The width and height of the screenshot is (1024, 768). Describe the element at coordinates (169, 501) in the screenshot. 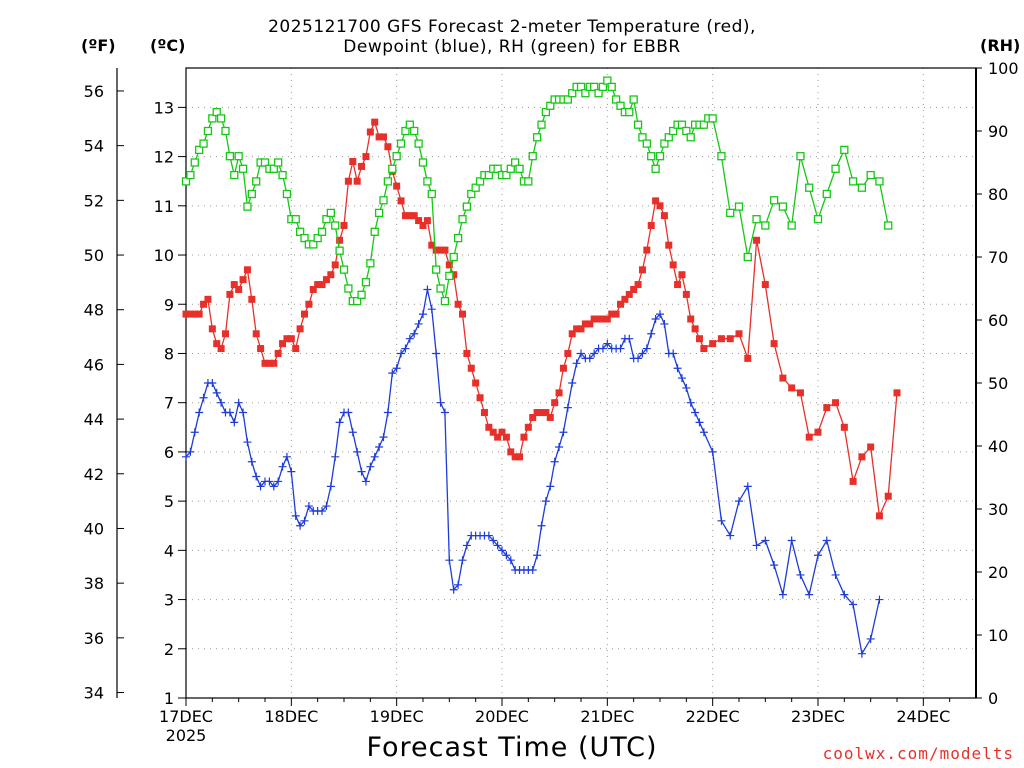

I see `celsius-tick-label: 5` at that location.